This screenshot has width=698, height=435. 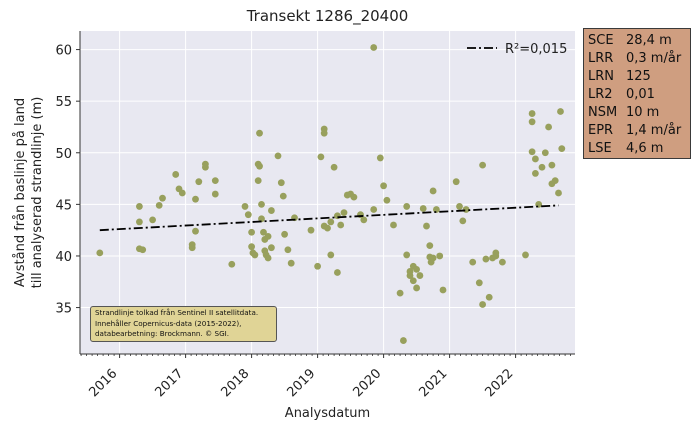 I want to click on stat-row-lrr: LRR 0,3 m/år, so click(x=637, y=59).